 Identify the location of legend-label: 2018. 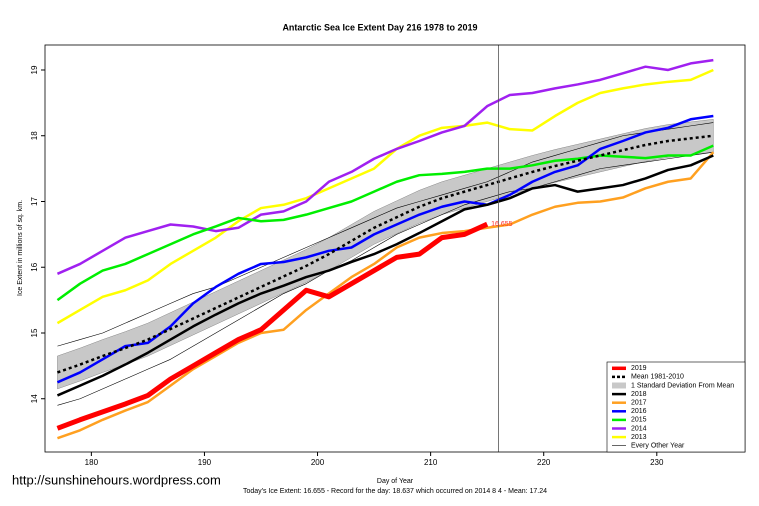
(639, 394).